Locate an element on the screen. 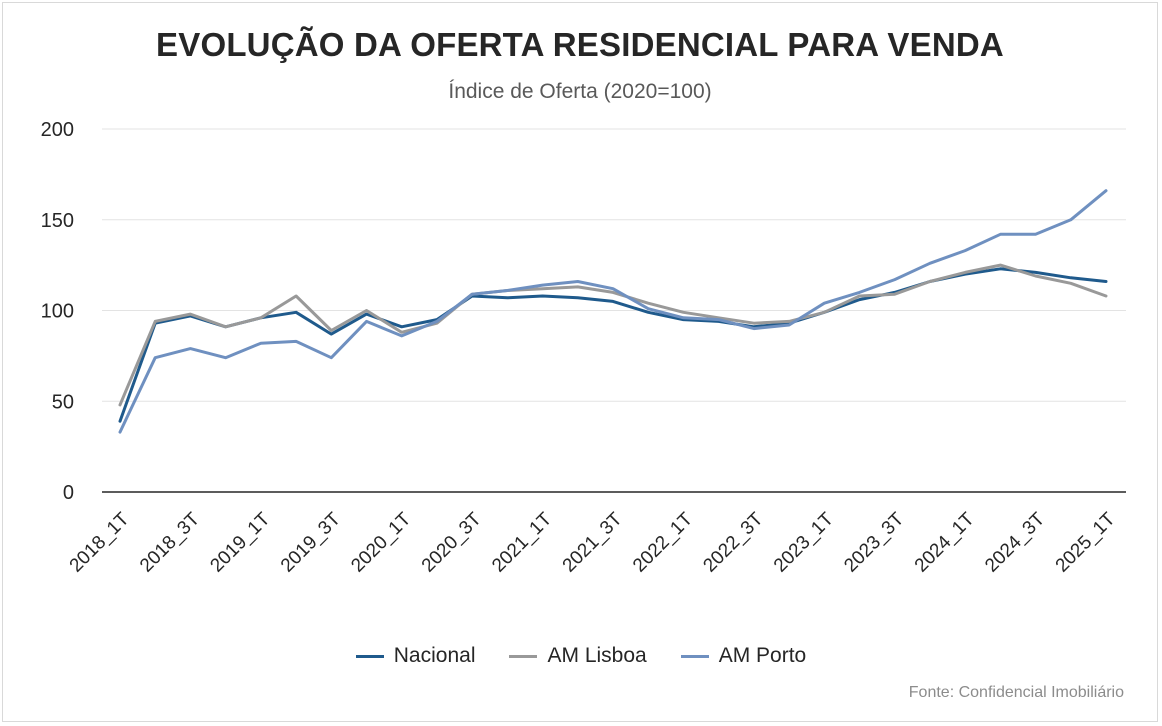 The width and height of the screenshot is (1162, 726). legend-swatch-nacional is located at coordinates (369, 656).